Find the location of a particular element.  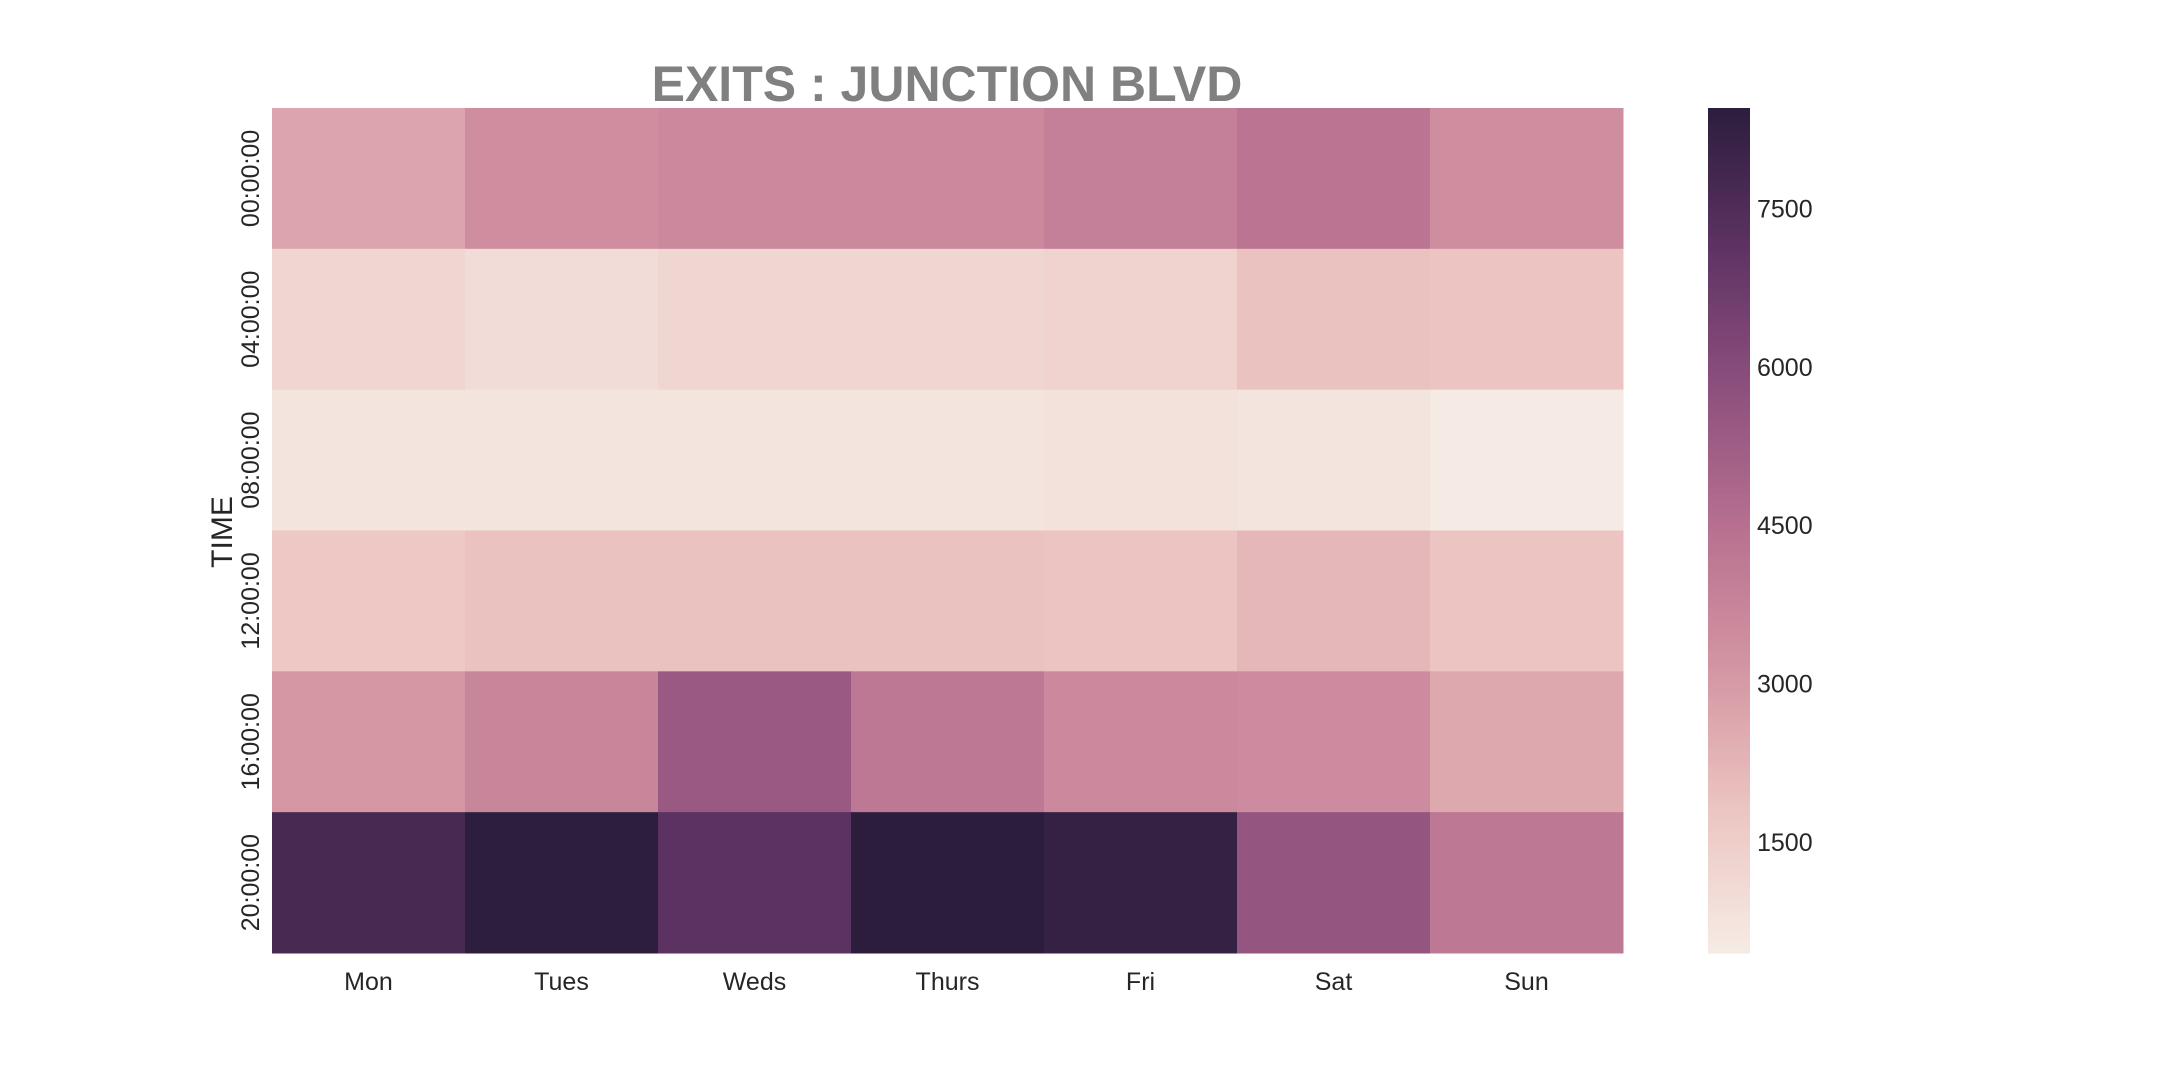

heatmap-cell-000000-sat is located at coordinates (1334, 179).